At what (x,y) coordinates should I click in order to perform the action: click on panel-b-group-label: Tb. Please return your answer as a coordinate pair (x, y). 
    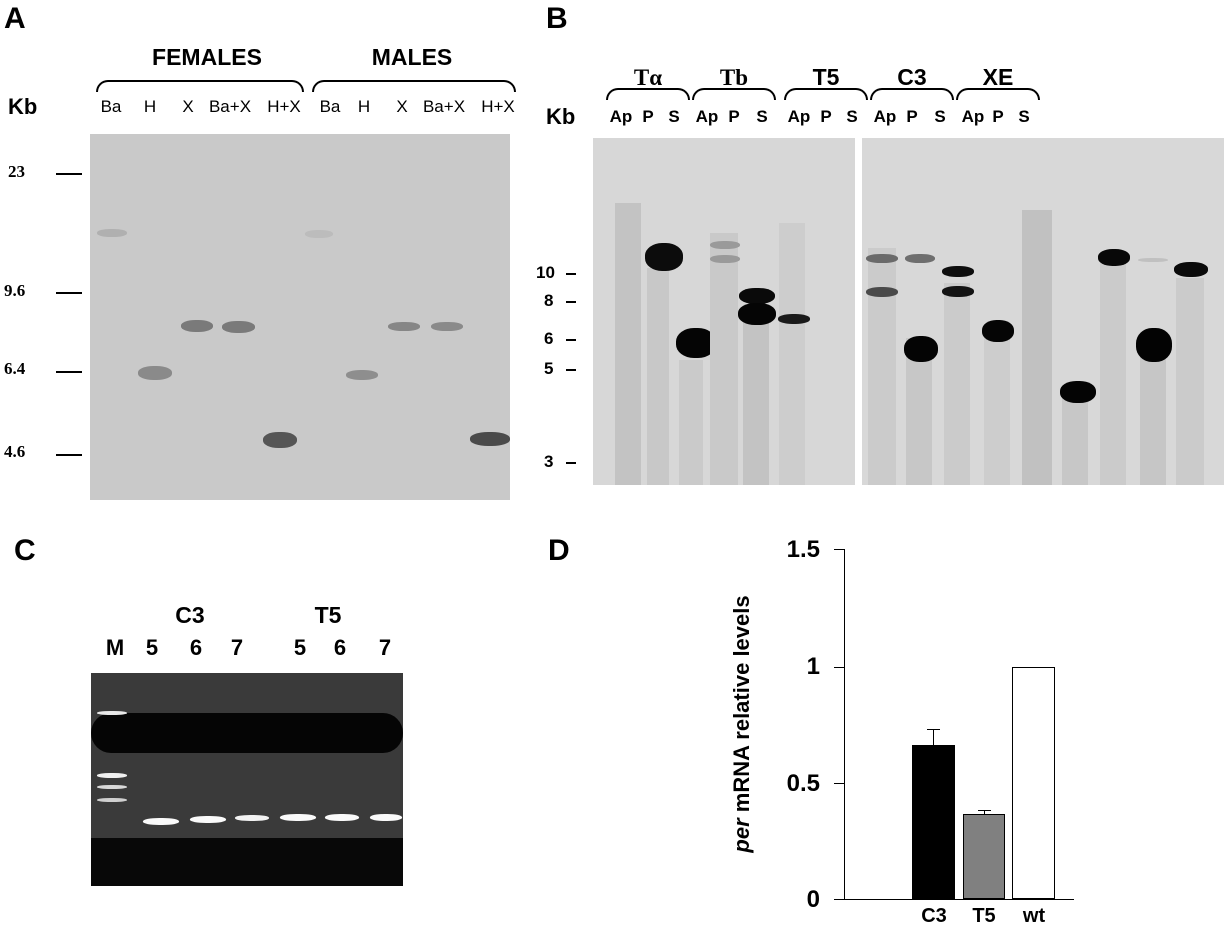
    Looking at the image, I should click on (734, 77).